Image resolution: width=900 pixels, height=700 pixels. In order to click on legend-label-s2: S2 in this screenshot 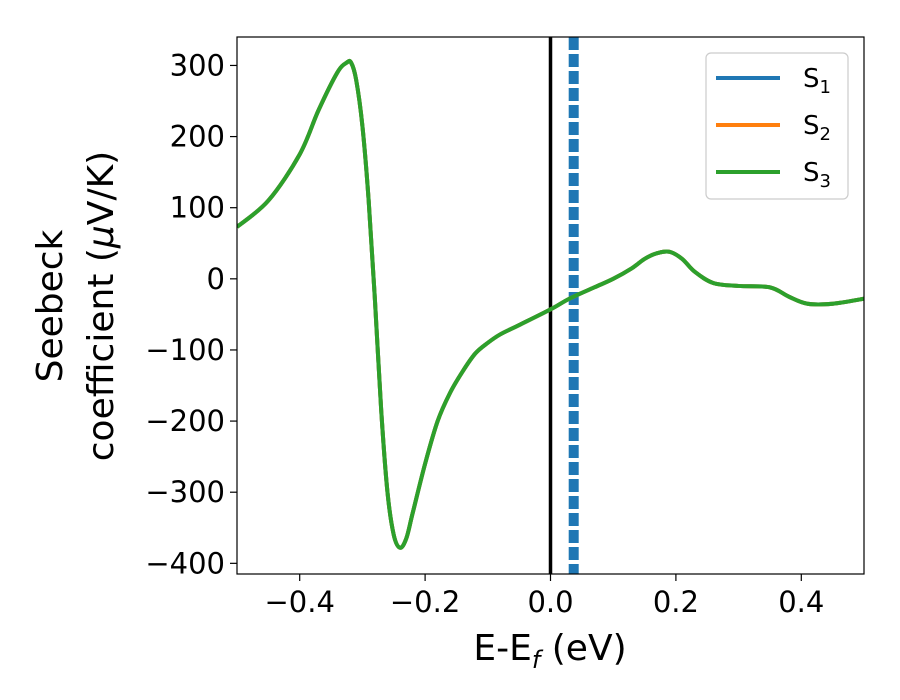, I will do `click(817, 128)`.